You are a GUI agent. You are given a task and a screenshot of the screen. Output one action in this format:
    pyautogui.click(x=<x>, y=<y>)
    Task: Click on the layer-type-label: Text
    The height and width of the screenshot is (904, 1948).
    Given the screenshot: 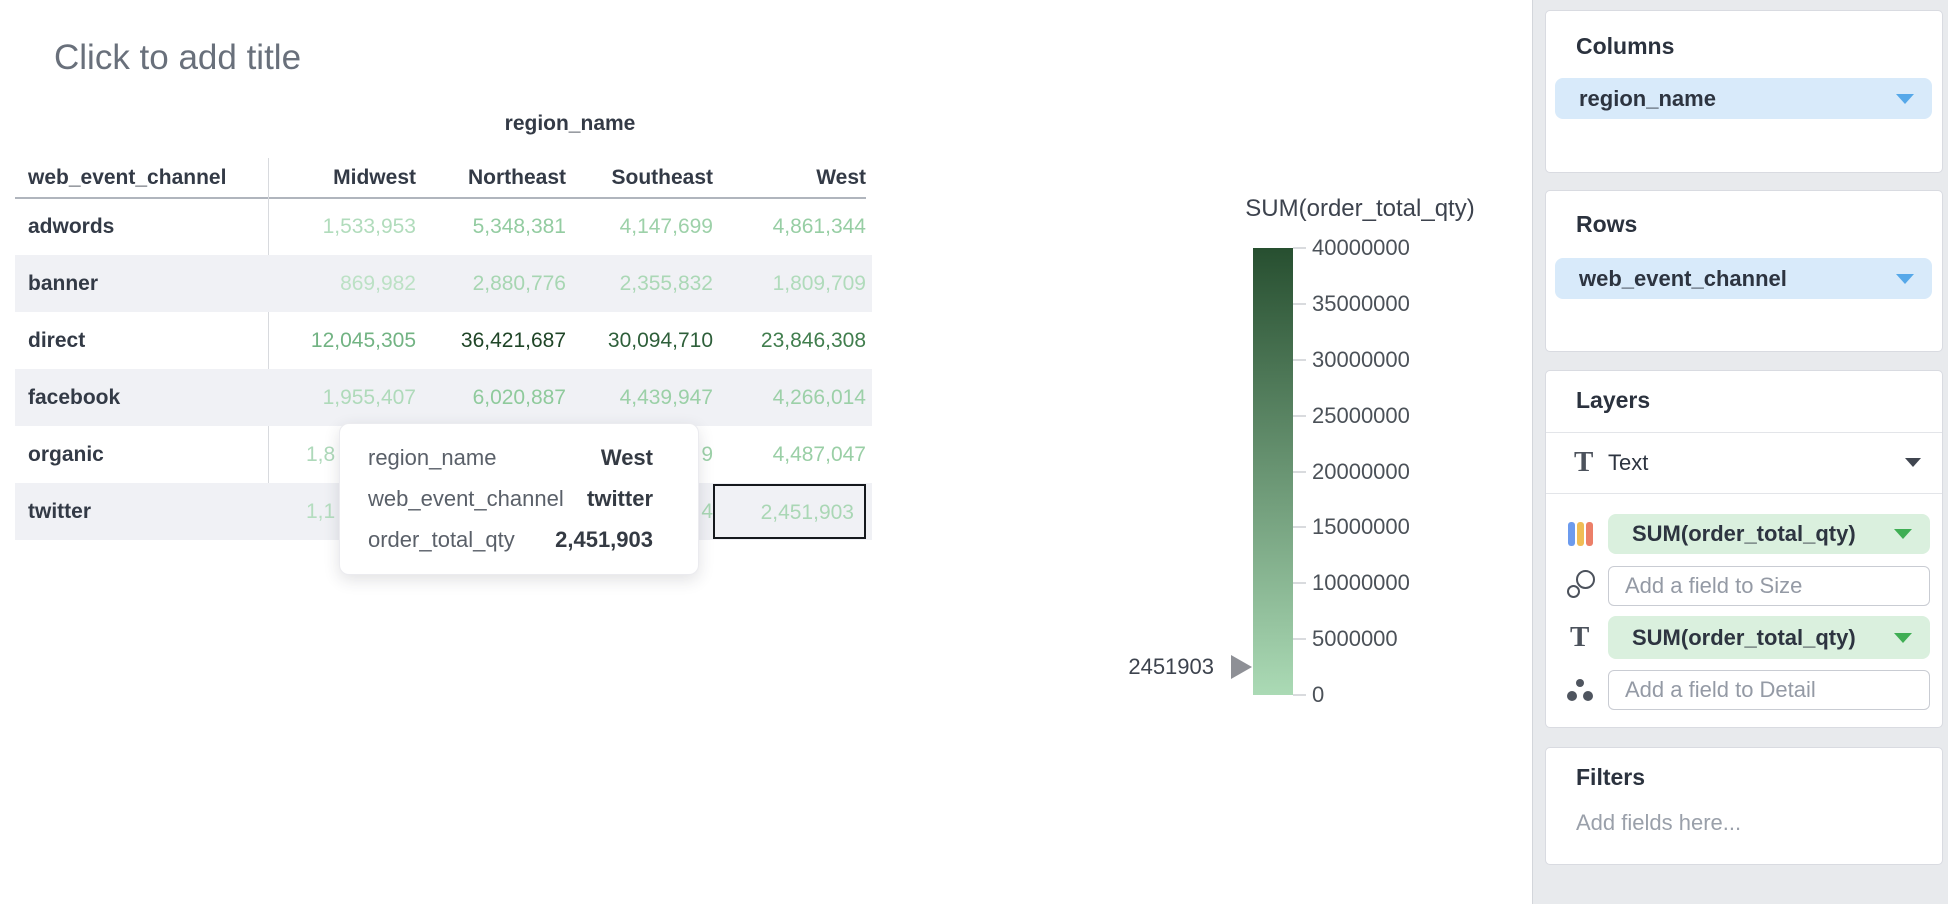 What is the action you would take?
    pyautogui.click(x=1628, y=462)
    